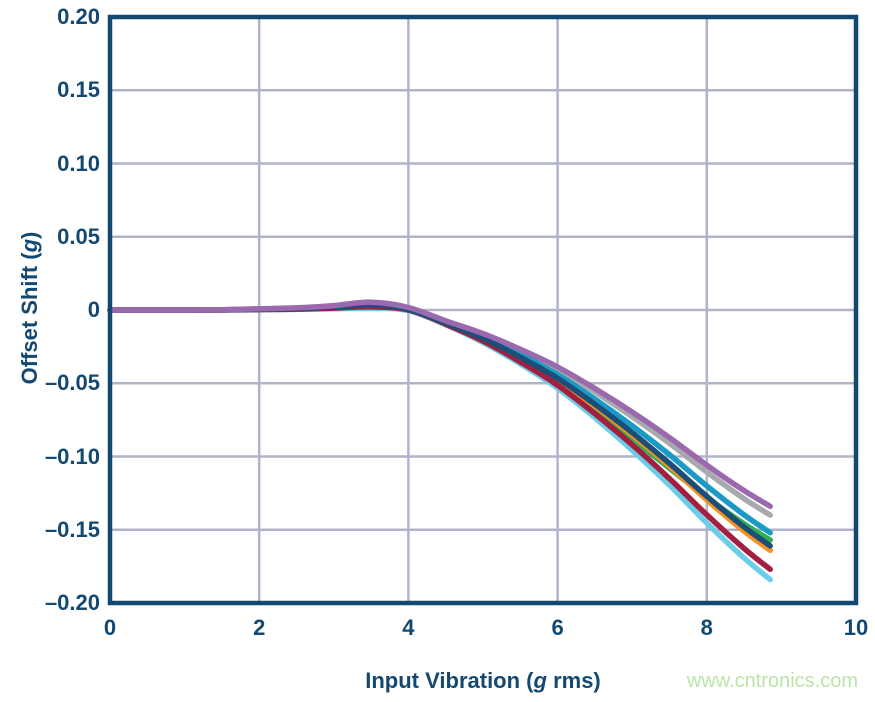  What do you see at coordinates (72, 383) in the screenshot?
I see `y-tick-label: –0.05` at bounding box center [72, 383].